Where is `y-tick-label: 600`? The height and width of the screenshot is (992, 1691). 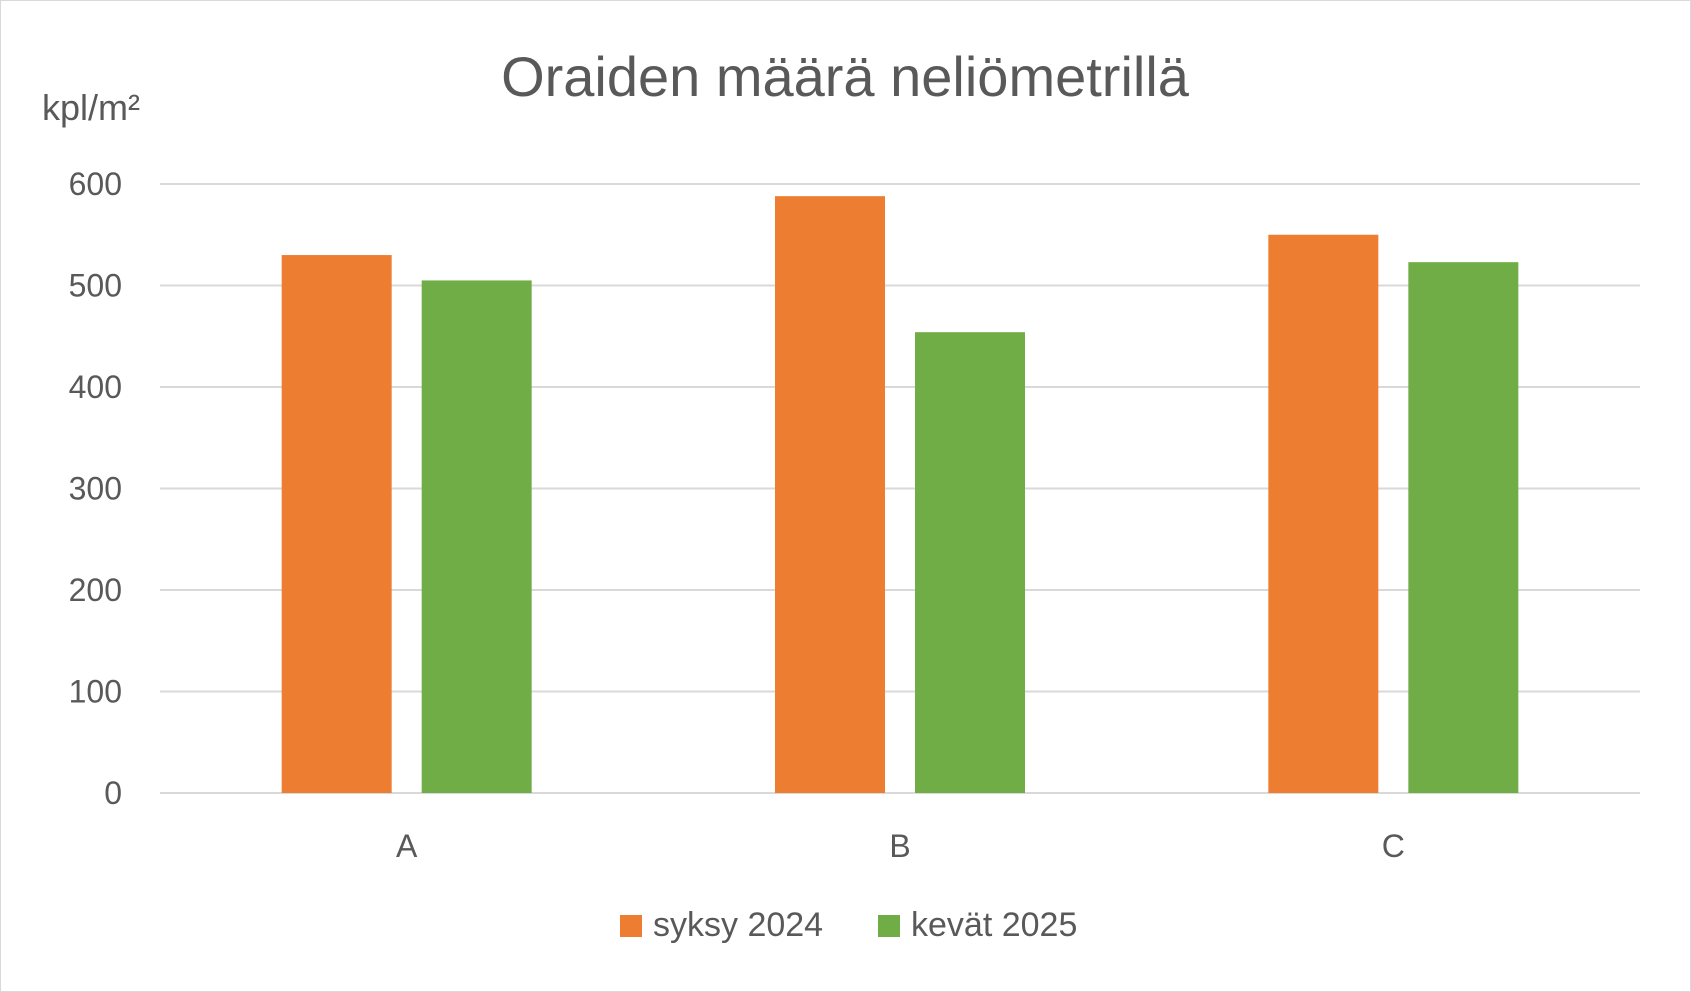
y-tick-label: 600 is located at coordinates (95, 184).